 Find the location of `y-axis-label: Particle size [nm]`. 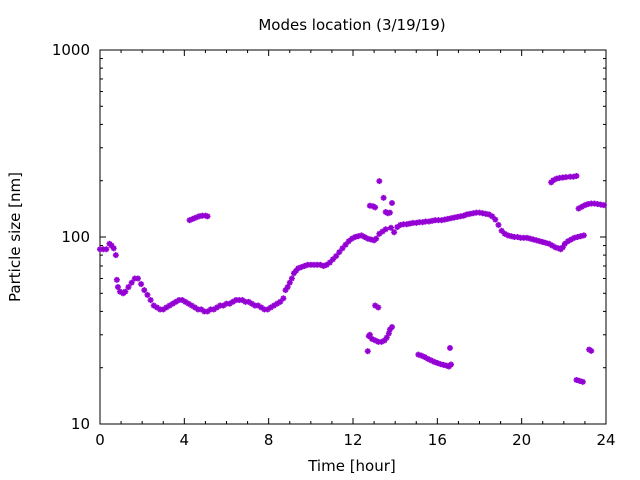

y-axis-label: Particle size [nm] is located at coordinates (15, 237).